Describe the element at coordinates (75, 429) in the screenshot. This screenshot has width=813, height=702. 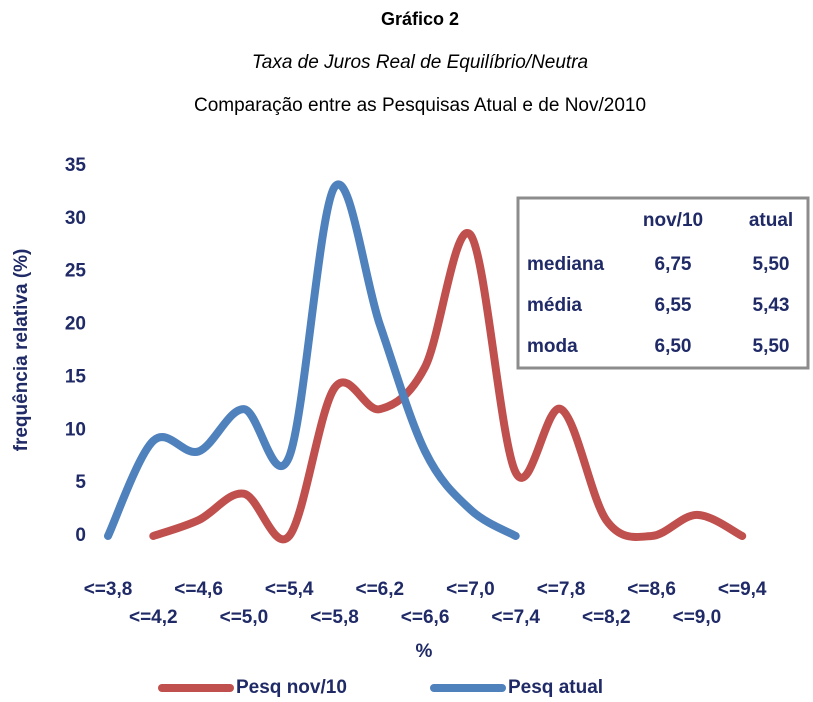
I see `y-tick-label: 10` at that location.